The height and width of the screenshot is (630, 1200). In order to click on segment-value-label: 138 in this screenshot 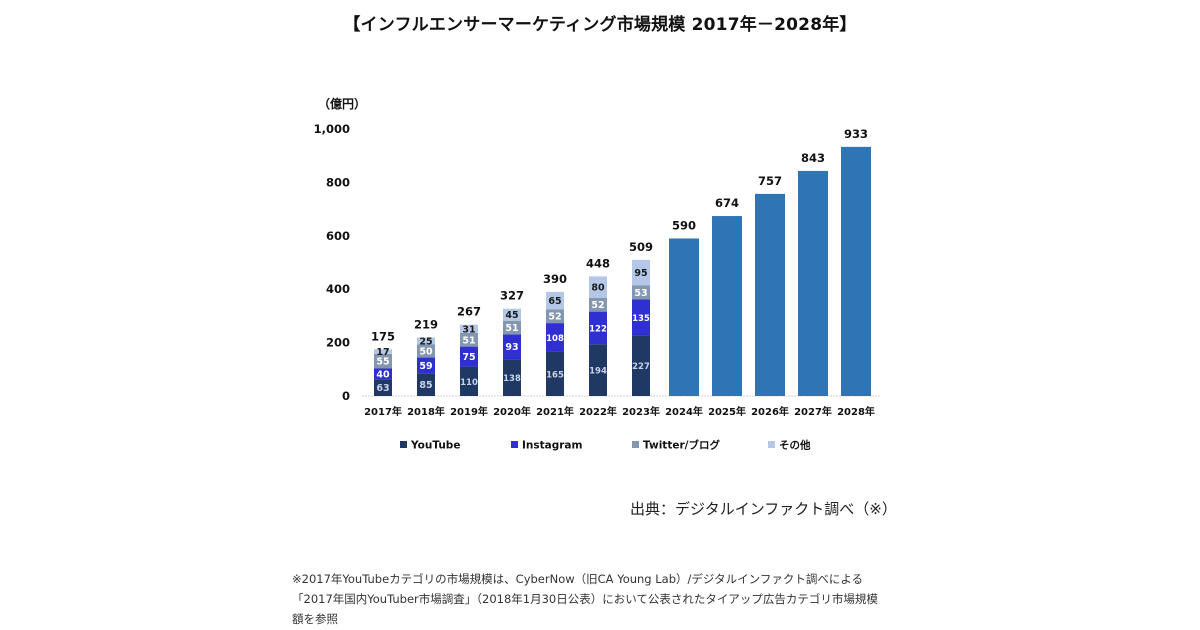, I will do `click(512, 379)`.